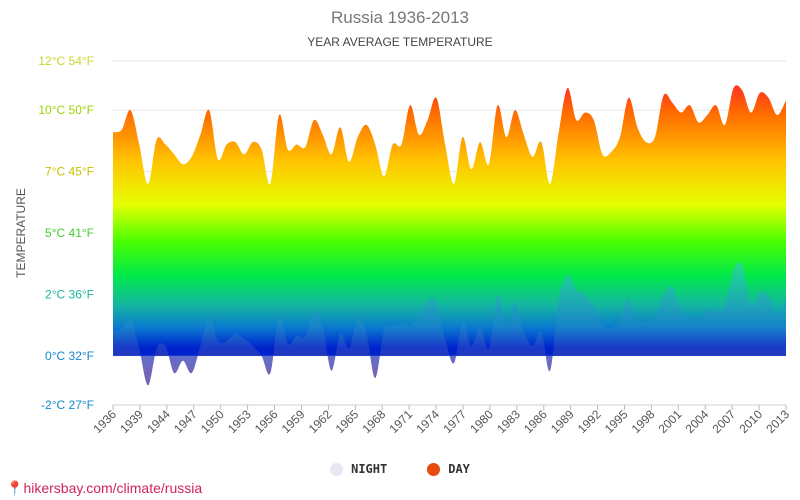 This screenshot has width=800, height=500. I want to click on y-tick-label: 2°C 36°F, so click(69, 294).